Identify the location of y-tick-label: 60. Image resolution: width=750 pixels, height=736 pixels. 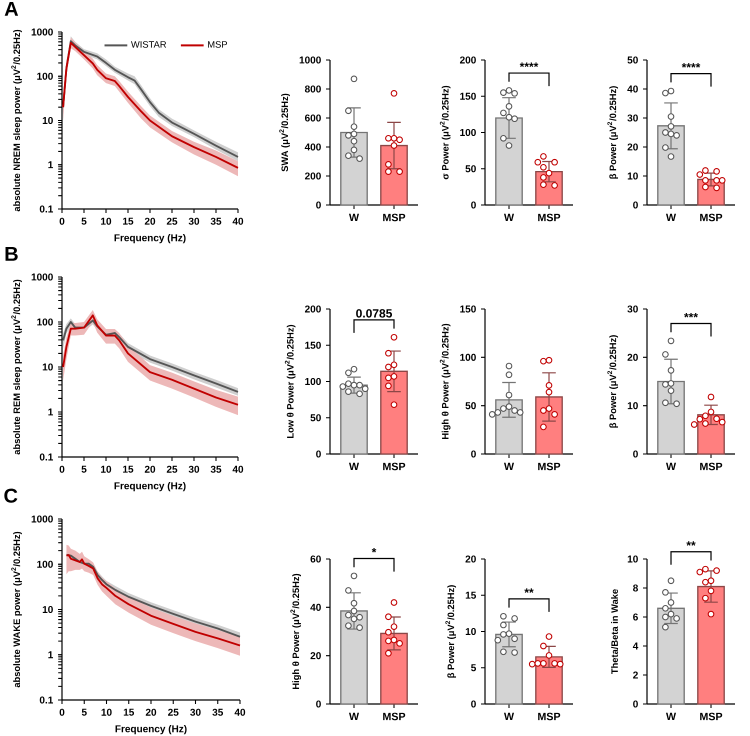
(315, 559).